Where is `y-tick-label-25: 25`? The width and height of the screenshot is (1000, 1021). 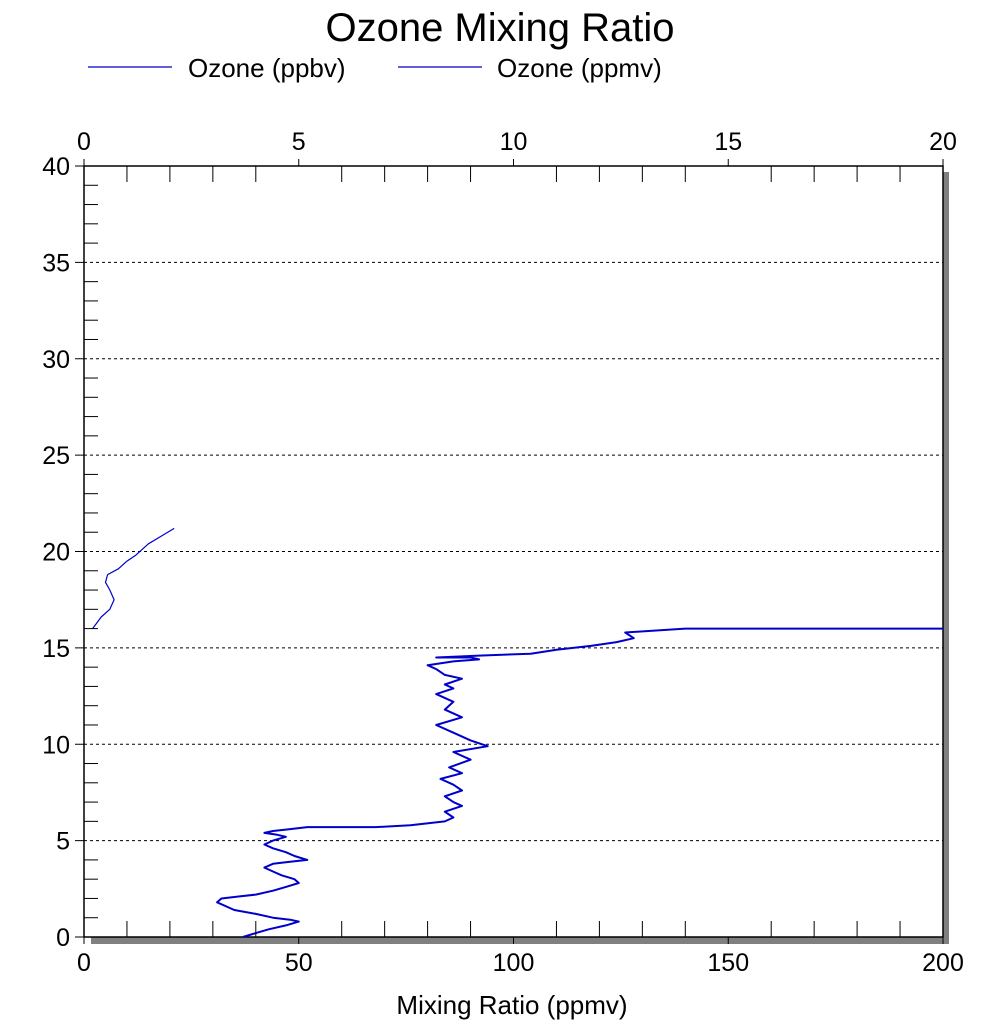
y-tick-label-25: 25 is located at coordinates (56, 456).